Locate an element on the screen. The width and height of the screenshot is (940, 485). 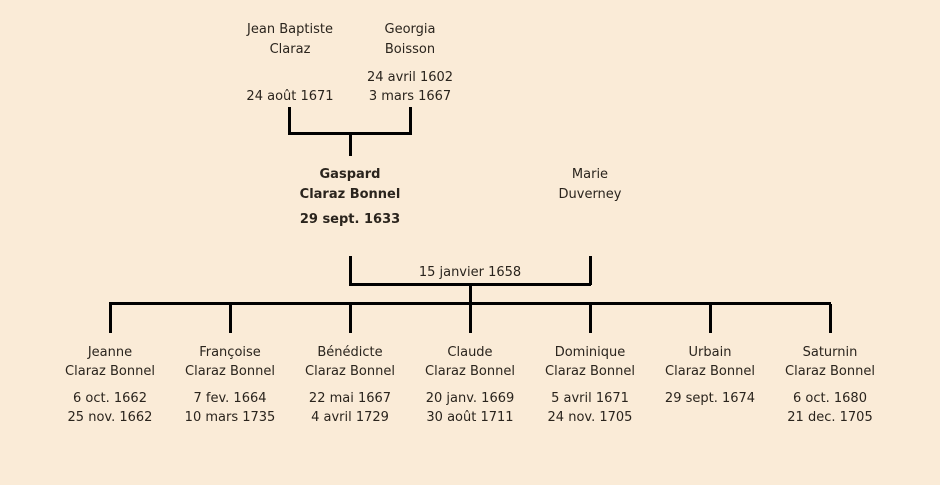
connector-grandfather-drop is located at coordinates (289, 120).